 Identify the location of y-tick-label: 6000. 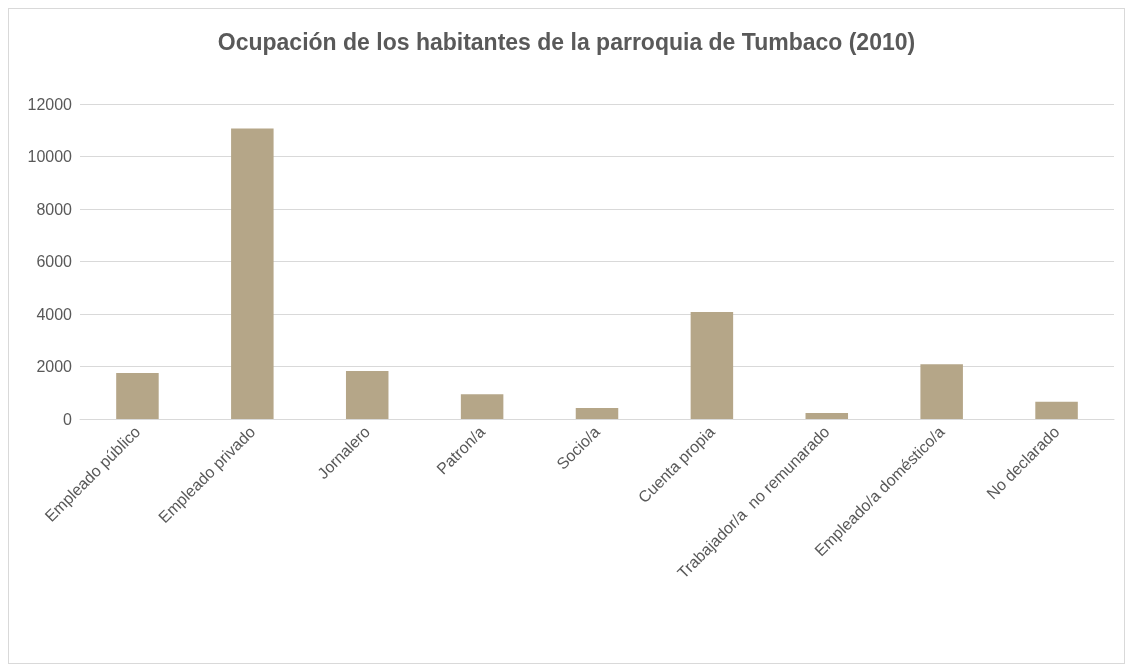
(54, 261).